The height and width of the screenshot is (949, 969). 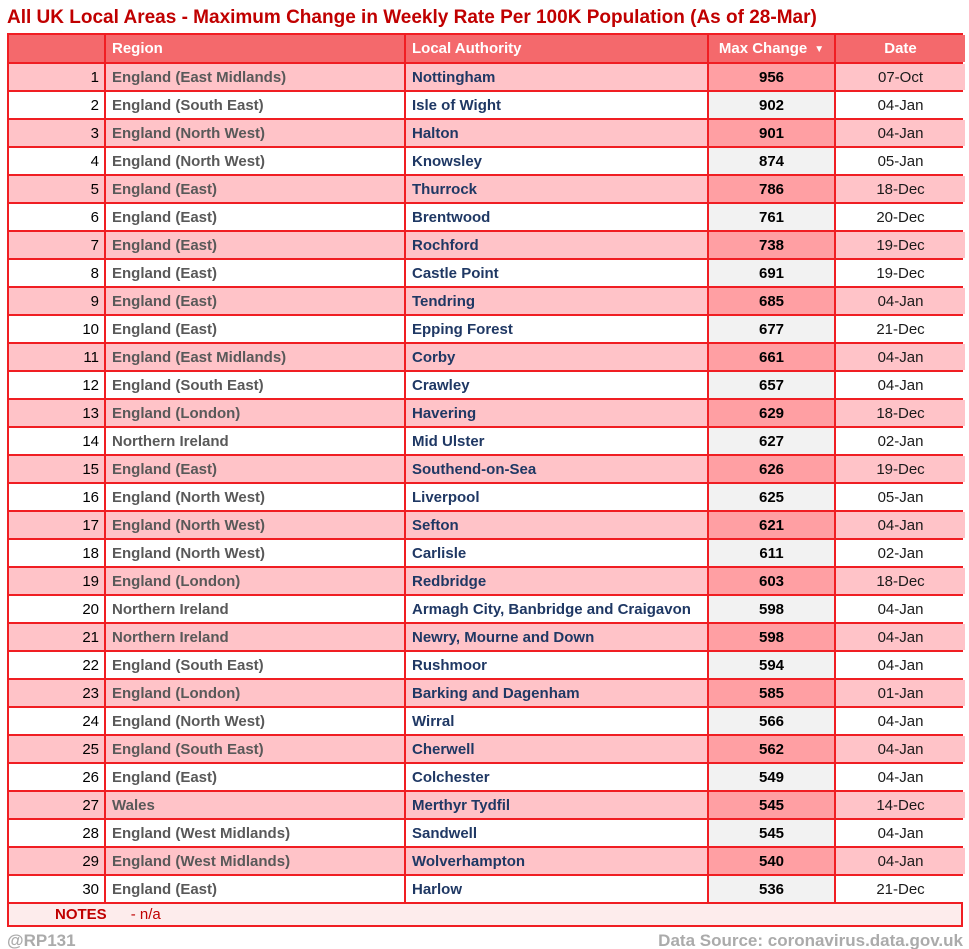 I want to click on local-authority-cell: Crawley, so click(x=556, y=385).